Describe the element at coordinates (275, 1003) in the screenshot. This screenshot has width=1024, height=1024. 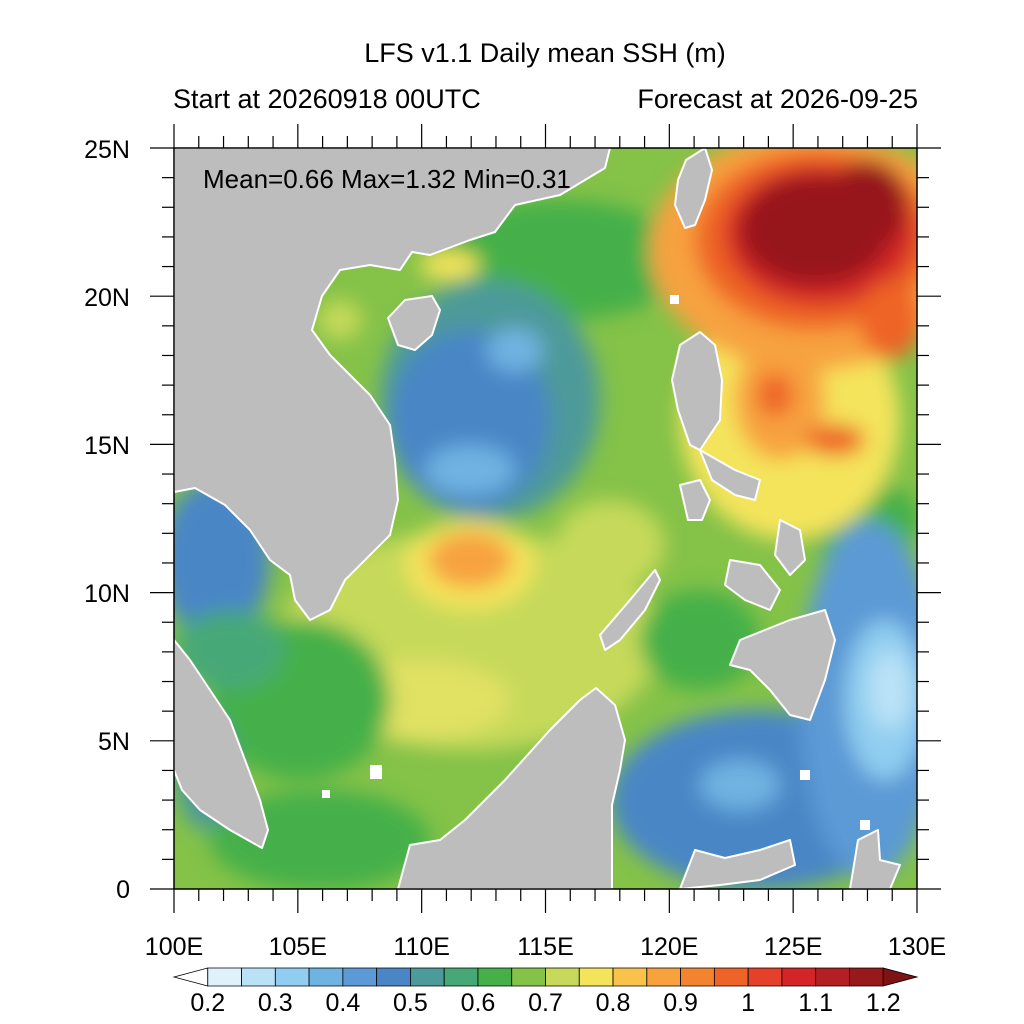
I see `colorbar-label: 0.3` at that location.